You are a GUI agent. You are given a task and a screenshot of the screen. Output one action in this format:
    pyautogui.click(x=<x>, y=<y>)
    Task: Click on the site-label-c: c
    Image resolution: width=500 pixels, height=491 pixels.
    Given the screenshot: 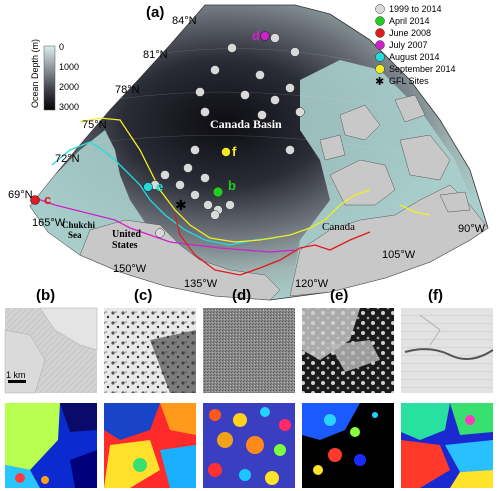 What is the action you would take?
    pyautogui.click(x=47, y=199)
    